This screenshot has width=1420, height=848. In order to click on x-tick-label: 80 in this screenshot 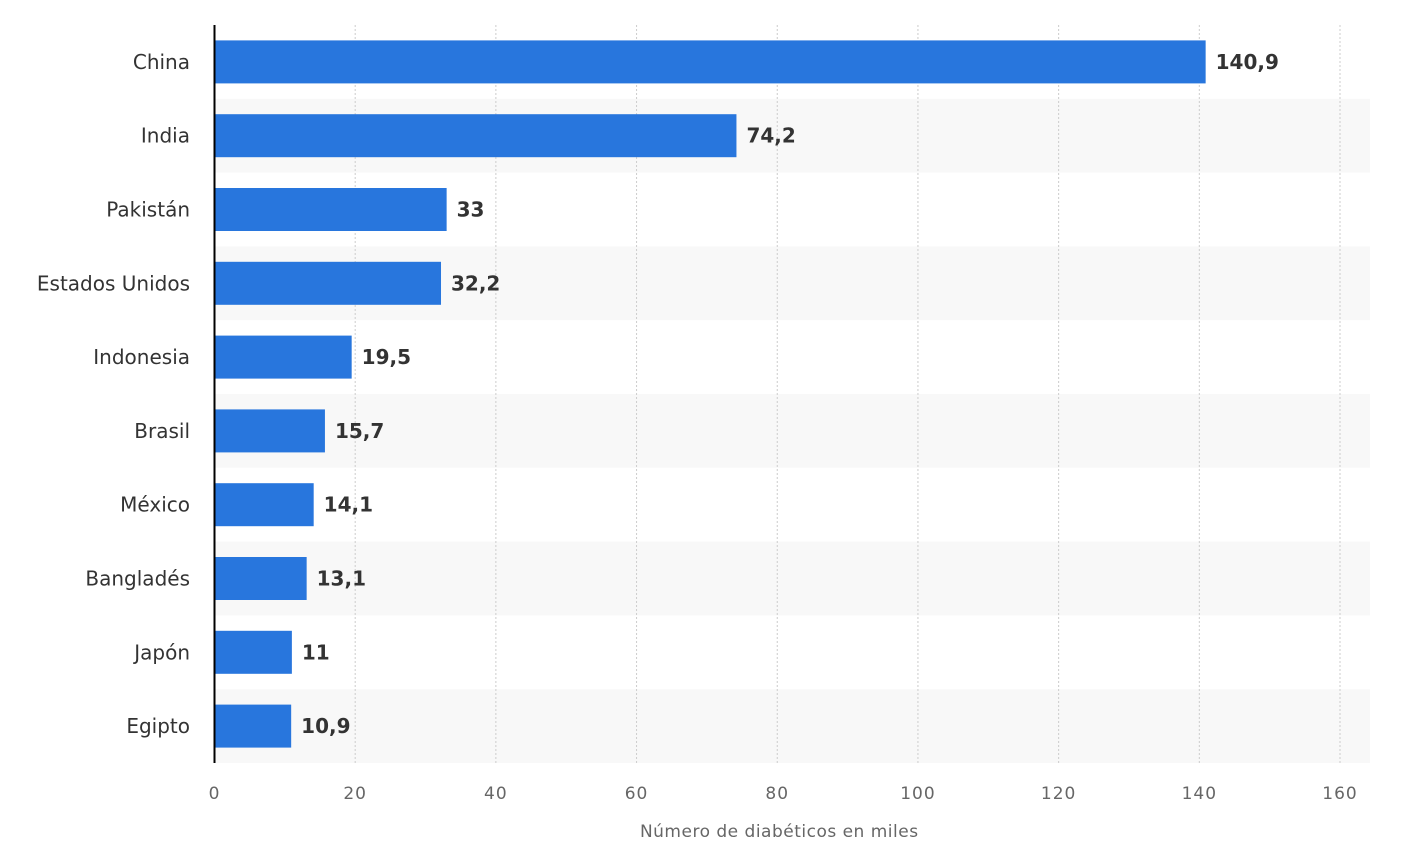, I will do `click(777, 794)`.